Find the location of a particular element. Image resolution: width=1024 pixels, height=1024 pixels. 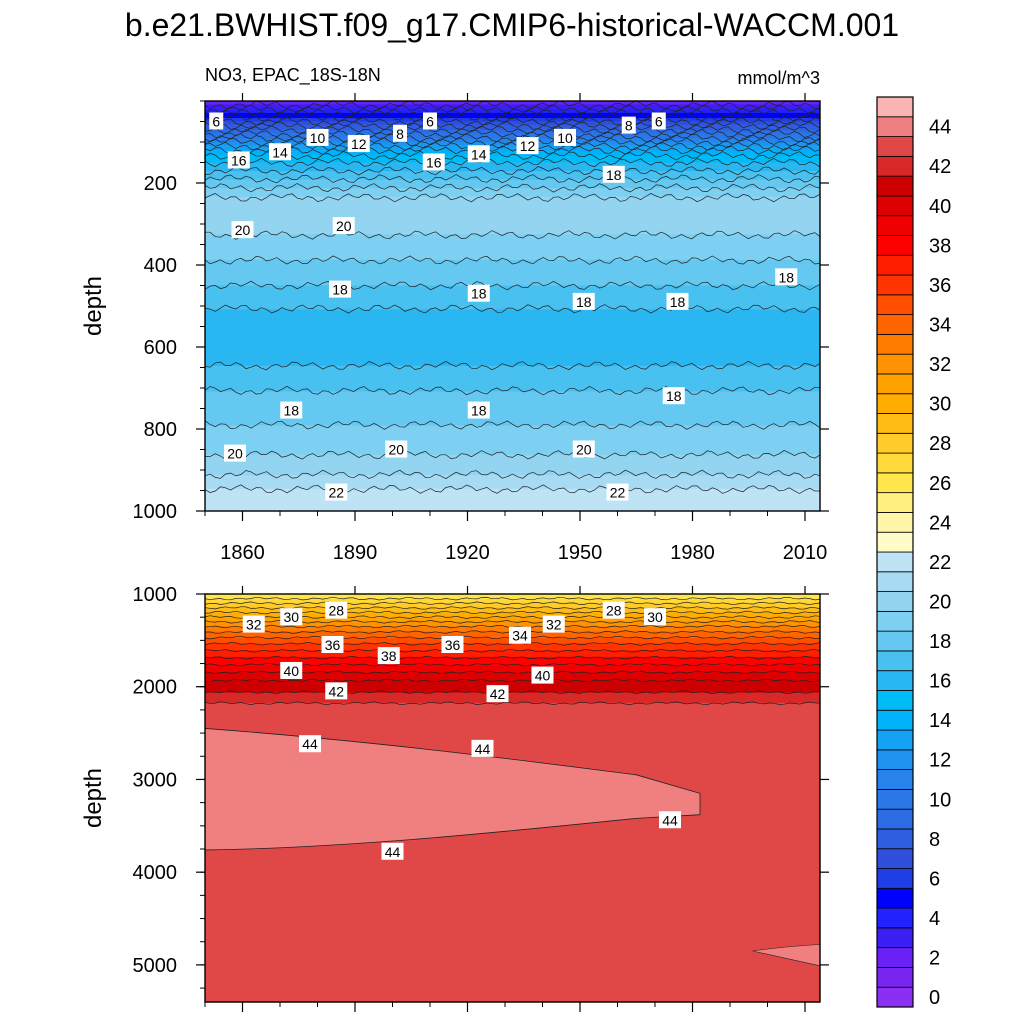

lower-contour-line is located at coordinates (512, 603).